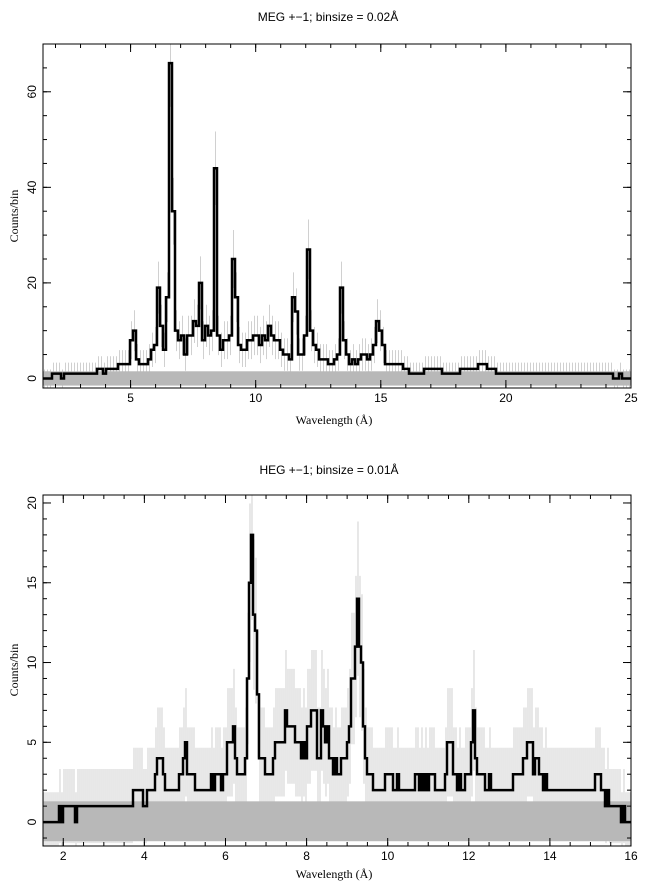 The image size is (649, 891). What do you see at coordinates (337, 821) in the screenshot?
I see `heg-error-band` at bounding box center [337, 821].